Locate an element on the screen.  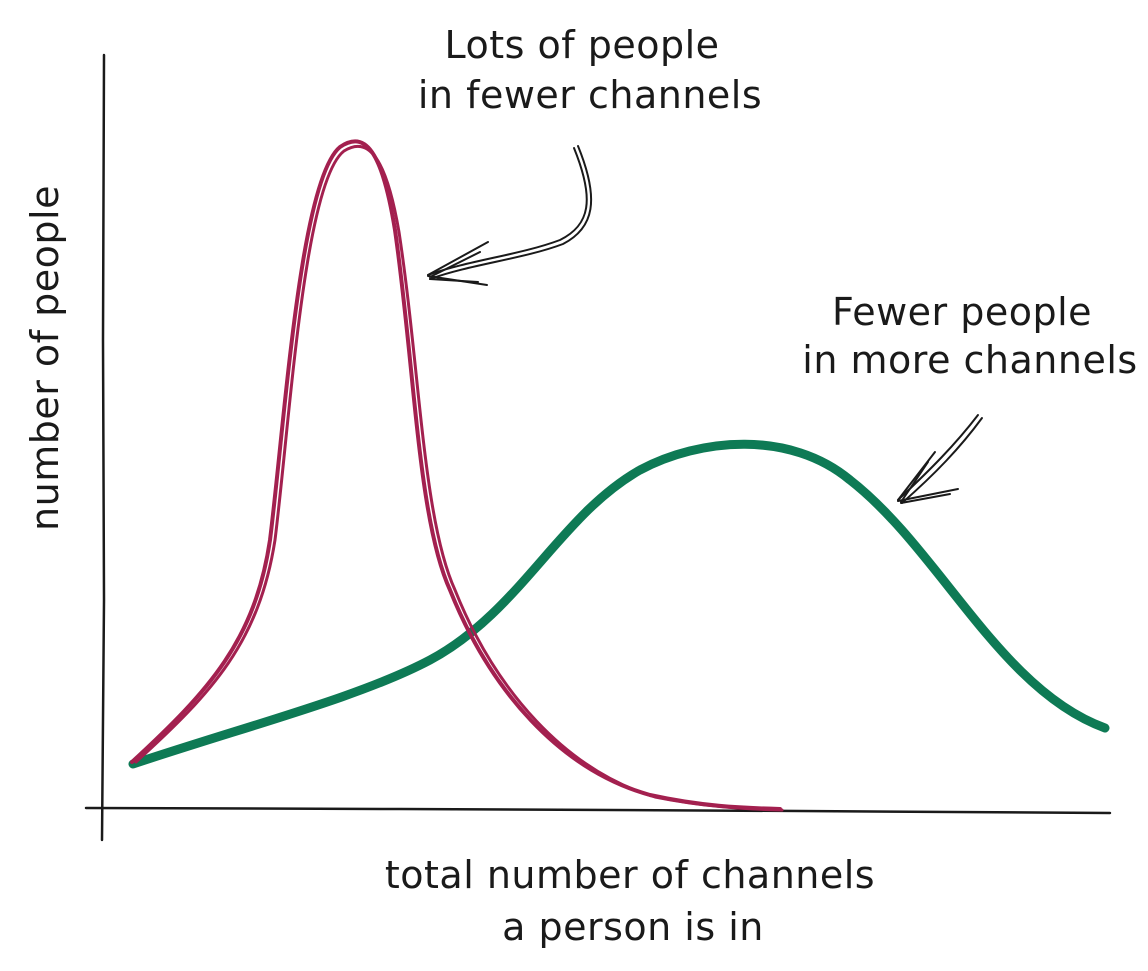
peak-arrow-shaft-b is located at coordinates (511, 212).